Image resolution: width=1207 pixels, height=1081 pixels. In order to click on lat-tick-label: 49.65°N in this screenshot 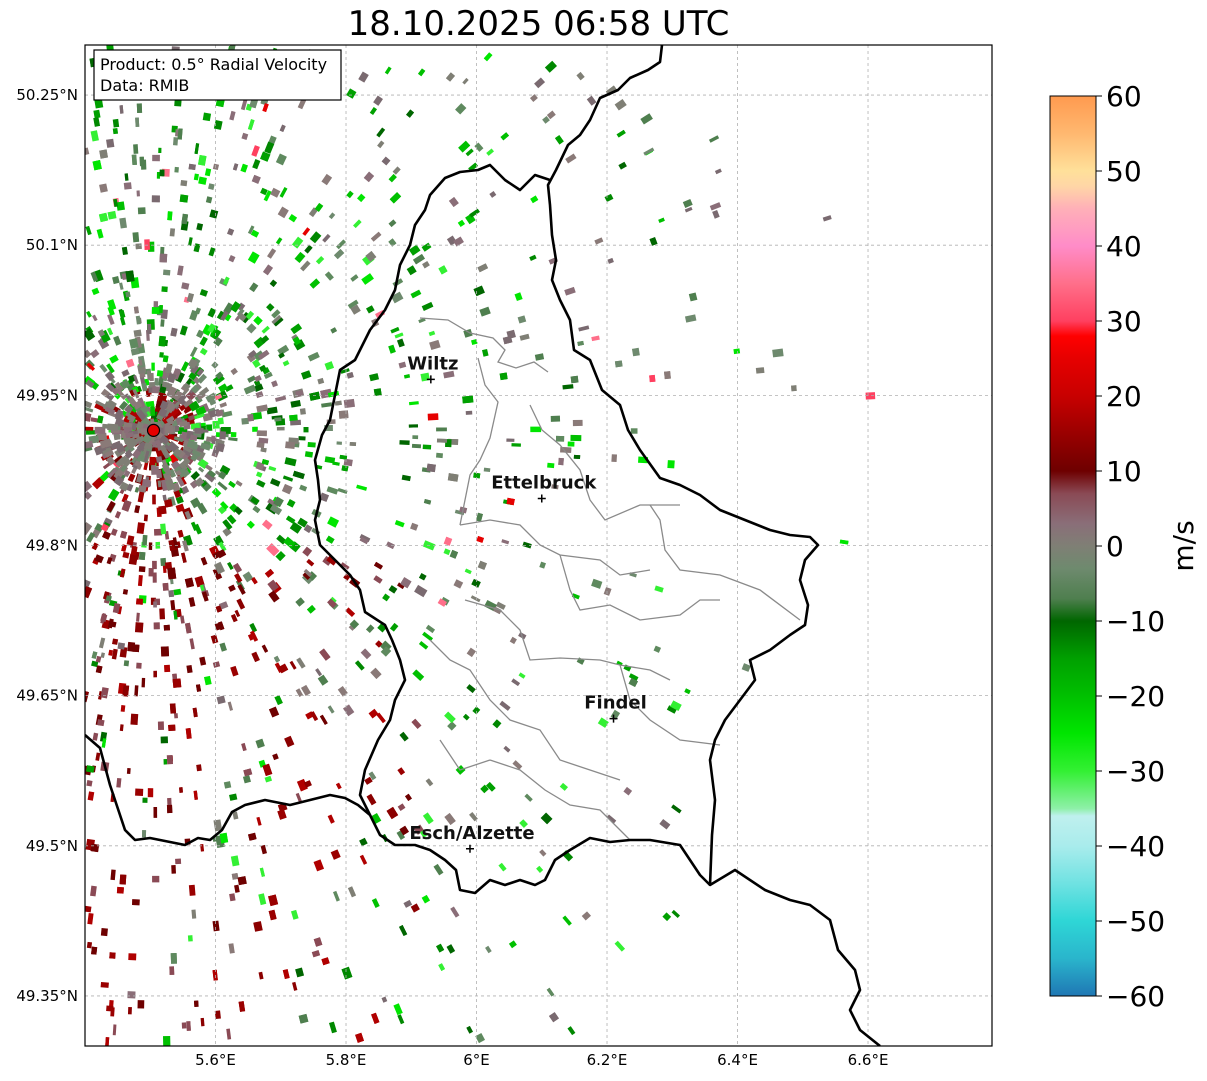, I will do `click(47, 696)`.